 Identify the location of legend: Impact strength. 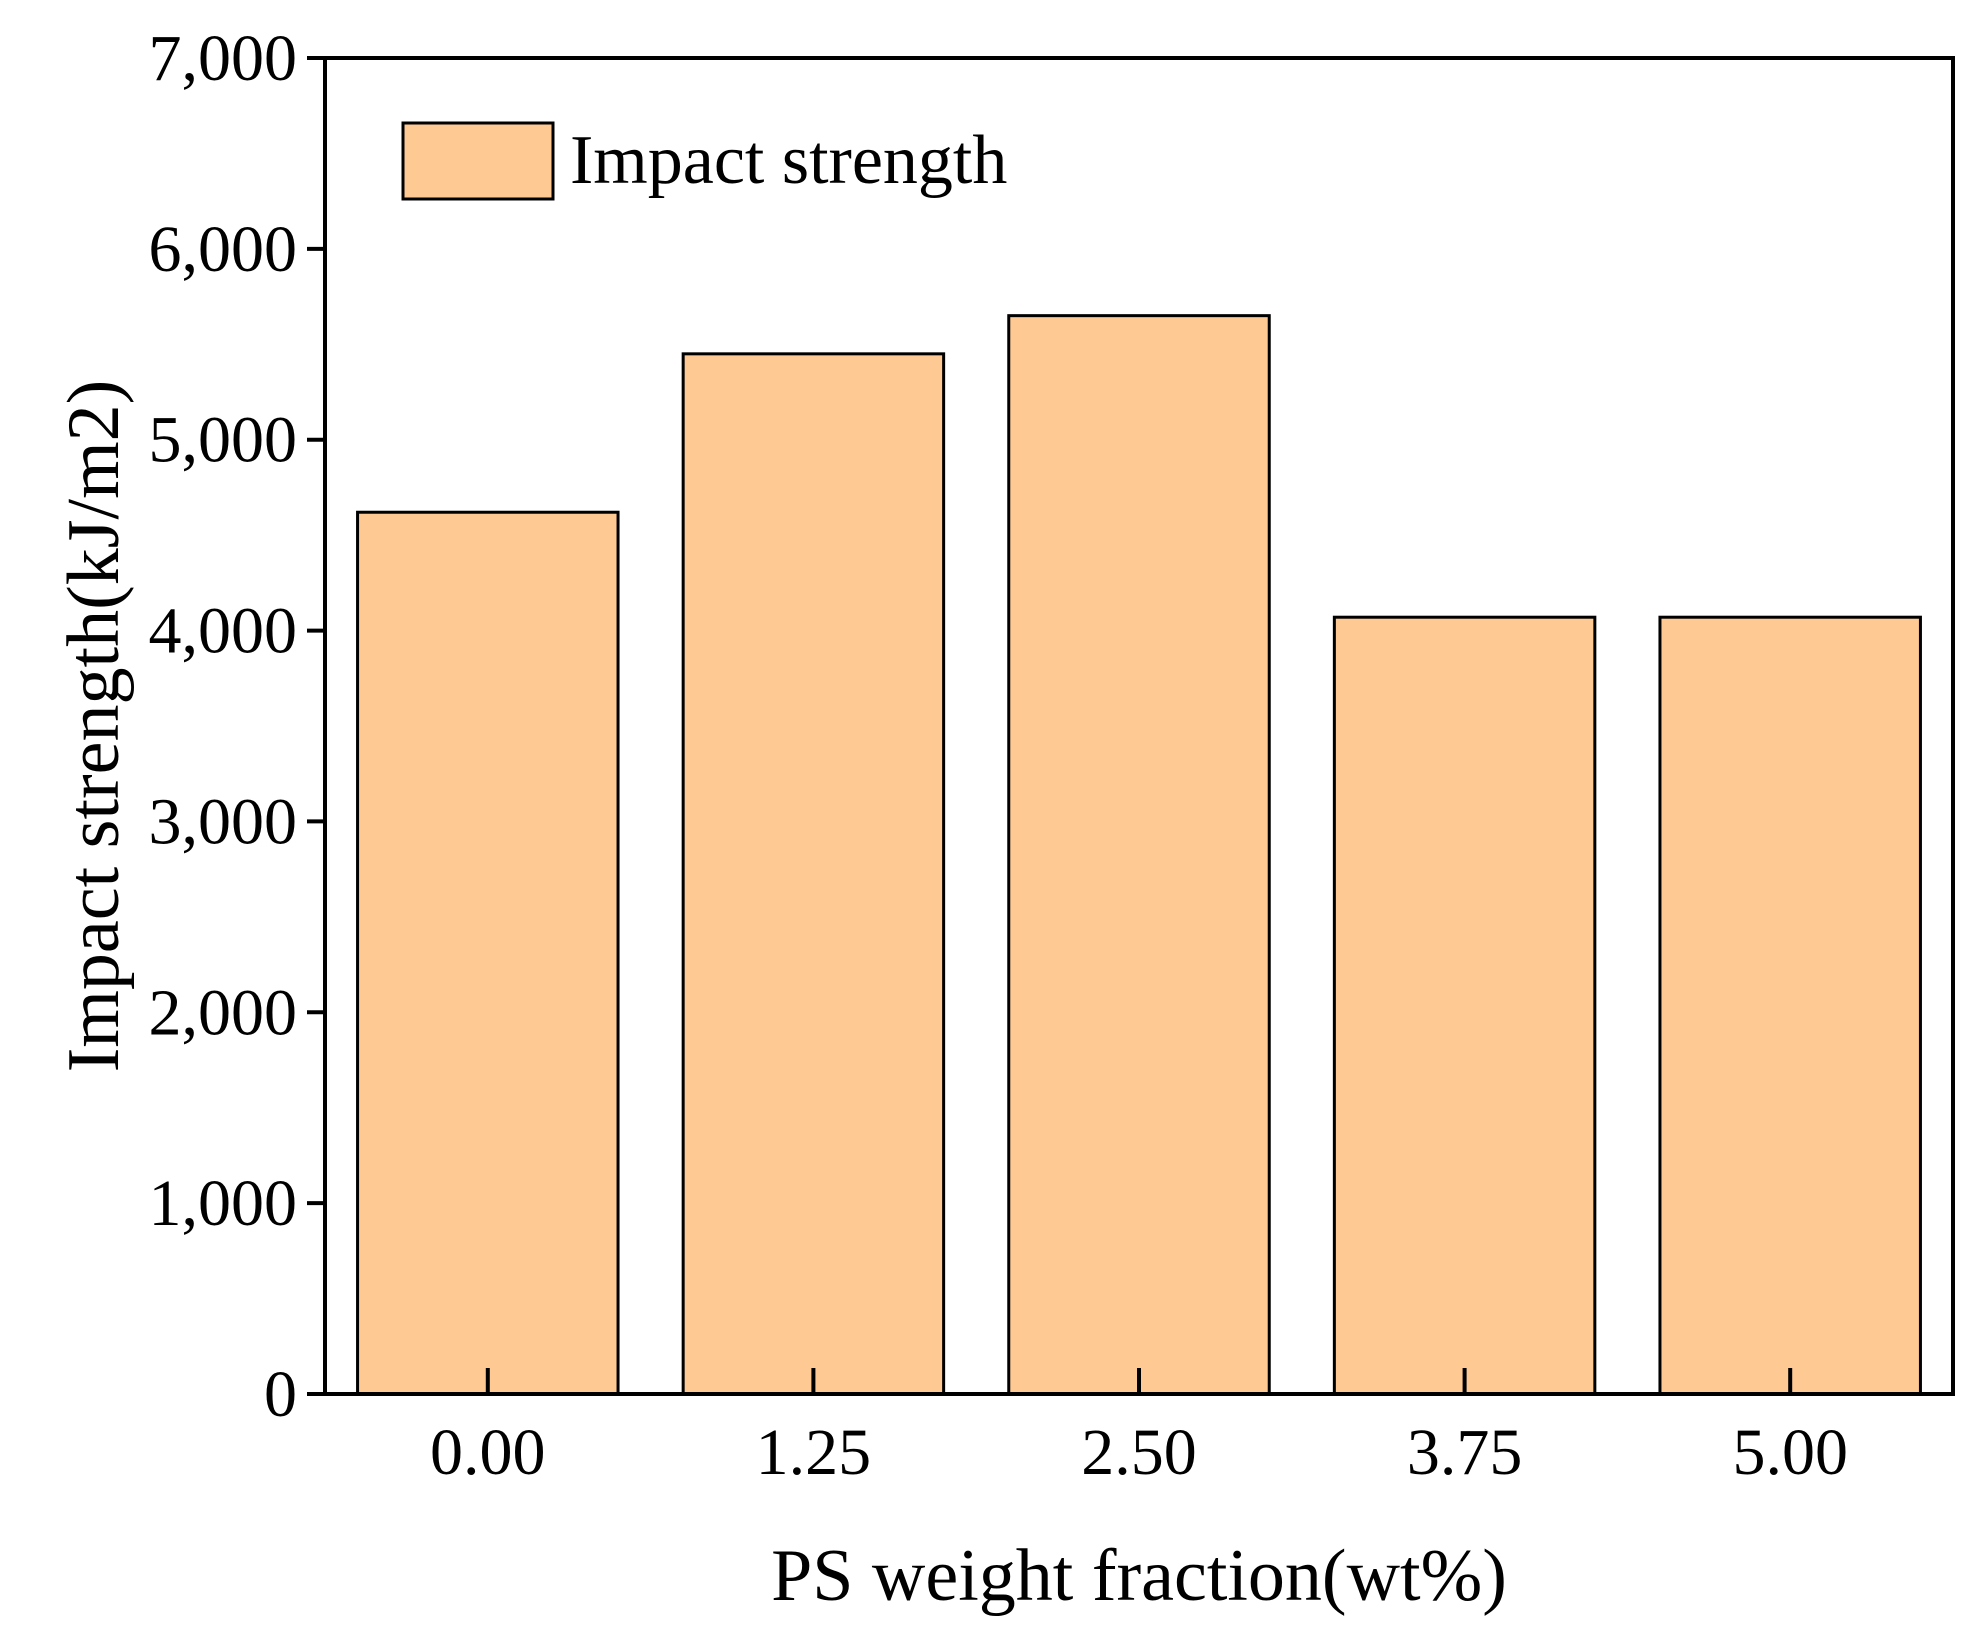
(704, 161).